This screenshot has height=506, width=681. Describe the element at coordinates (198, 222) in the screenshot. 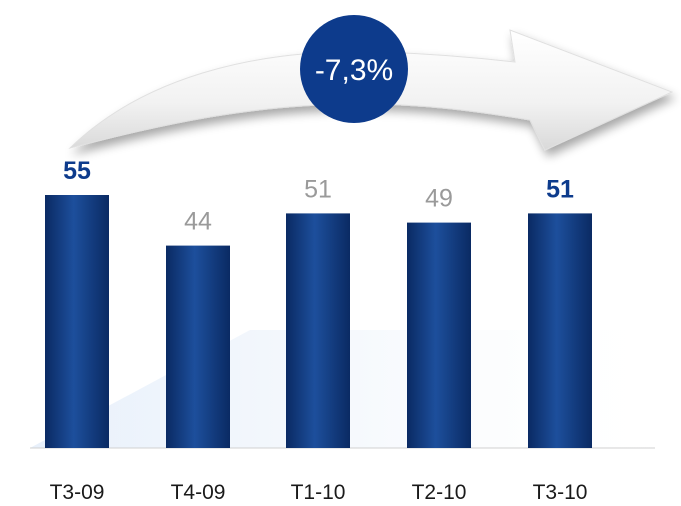

I see `value-label: 44` at that location.